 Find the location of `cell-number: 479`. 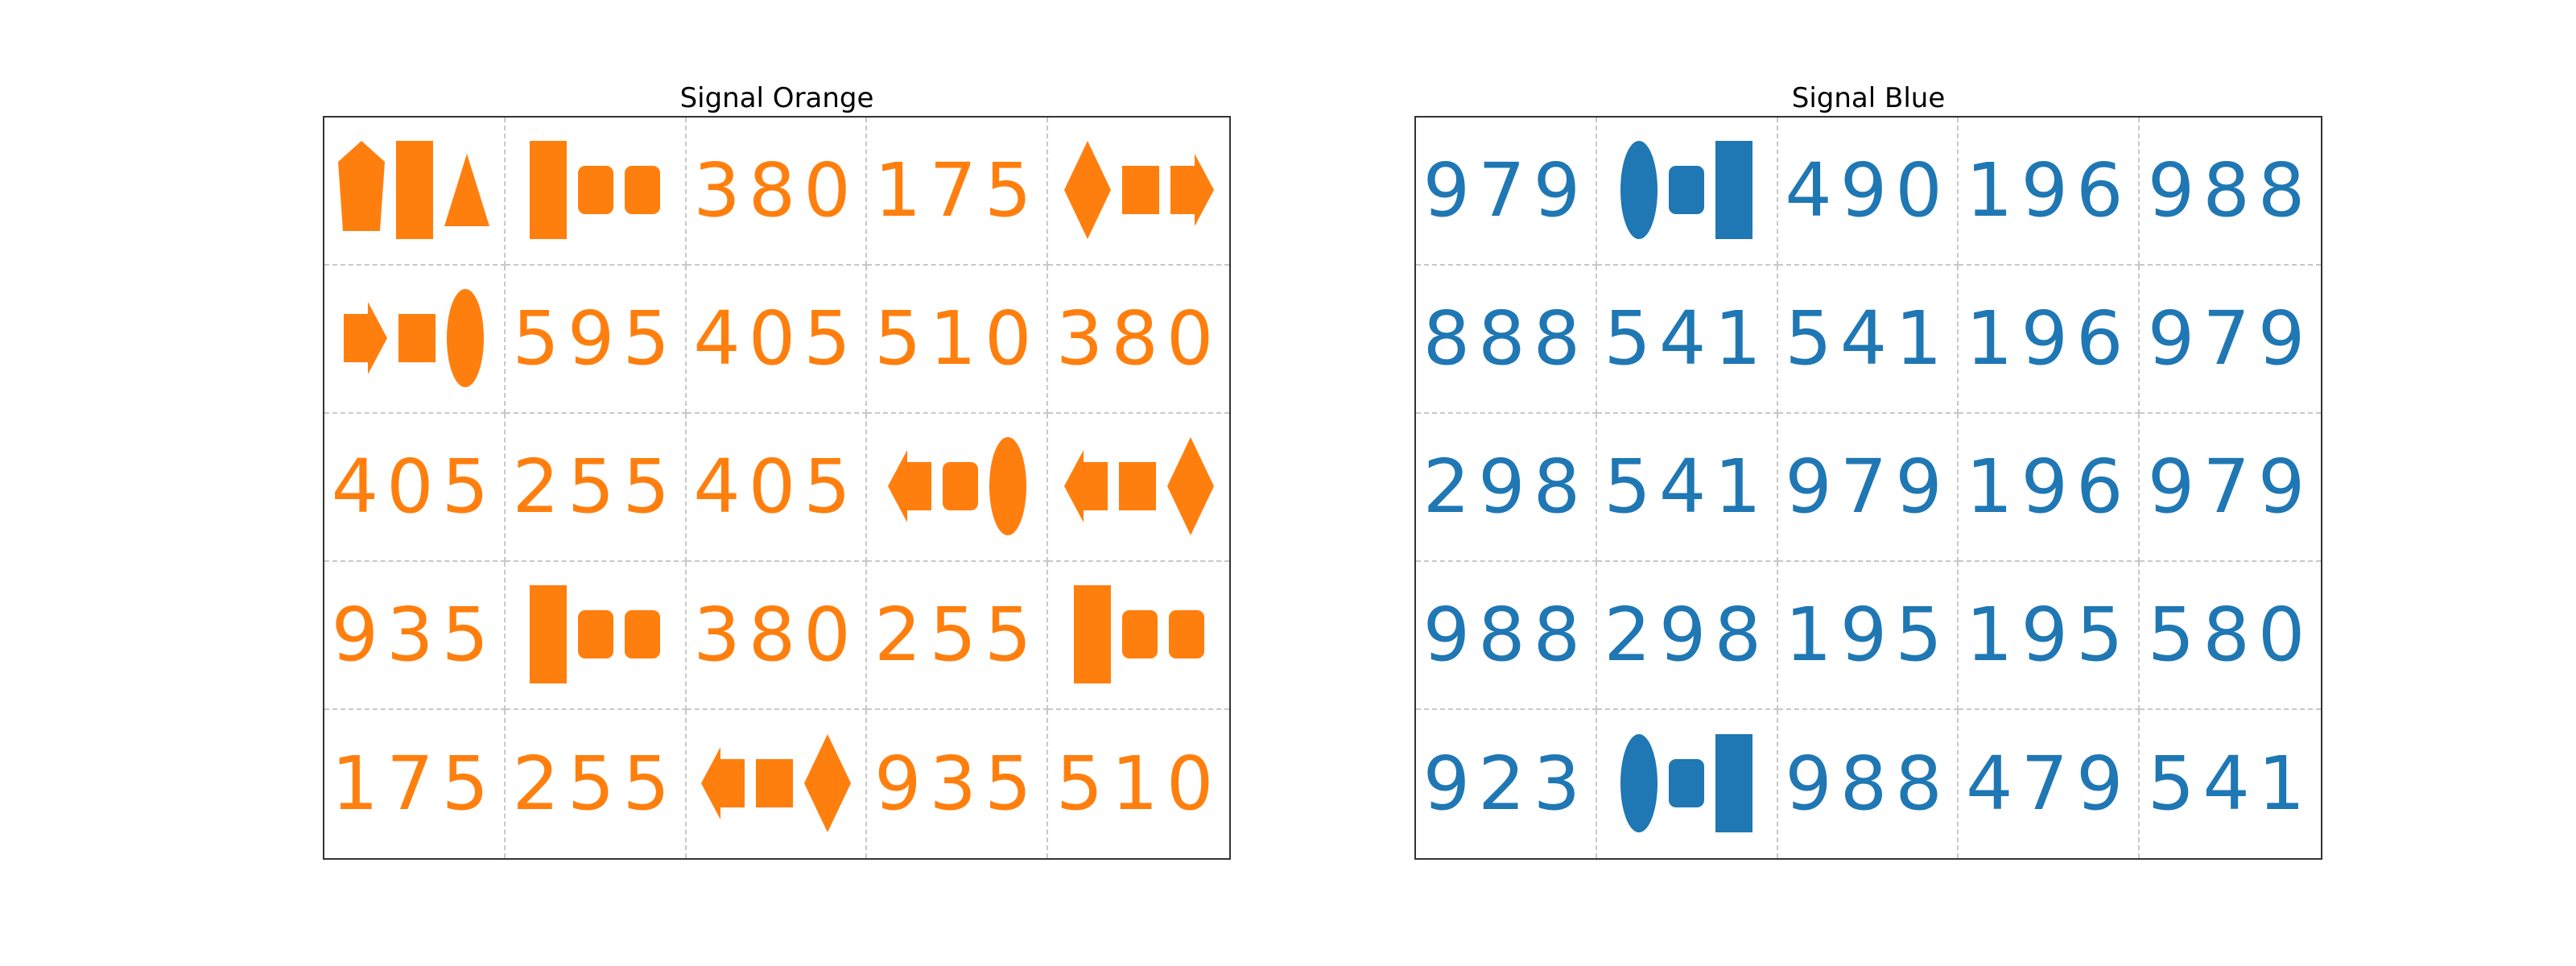

cell-number: 479 is located at coordinates (2048, 784).